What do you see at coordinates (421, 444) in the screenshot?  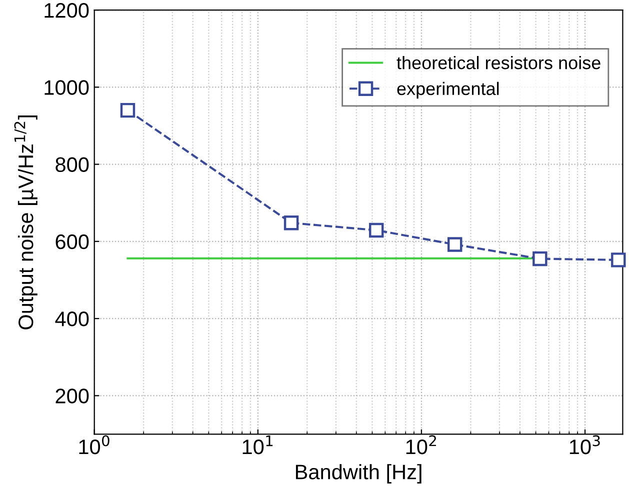 I see `x-tick-label: 10$^{2}$` at bounding box center [421, 444].